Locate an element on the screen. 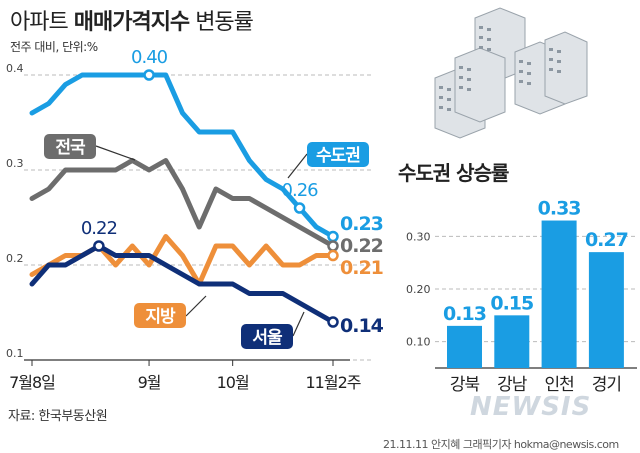 The height and width of the screenshot is (453, 640). bar-category-label: 강남 is located at coordinates (512, 385).